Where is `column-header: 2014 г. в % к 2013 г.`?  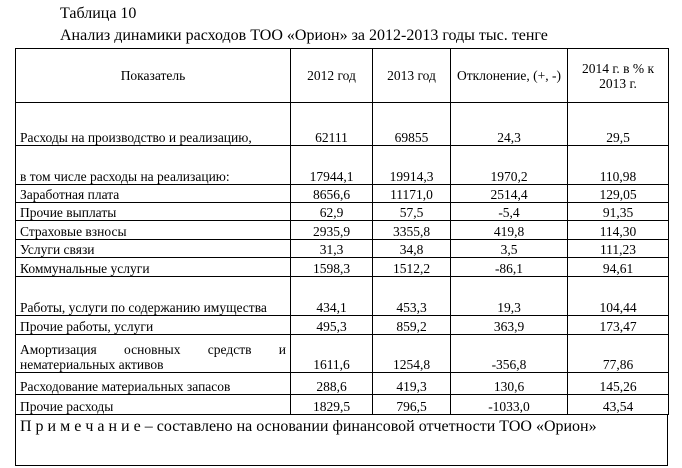 column-header: 2014 г. в % к 2013 г. is located at coordinates (618, 75).